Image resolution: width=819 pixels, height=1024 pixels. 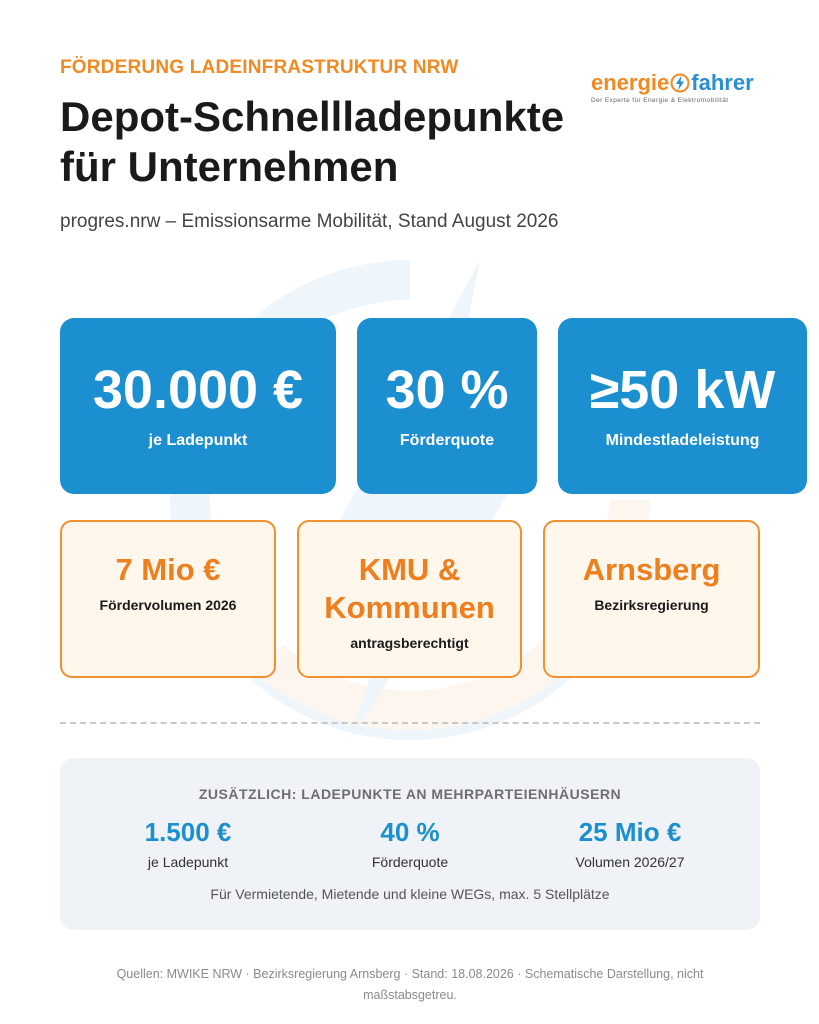 What do you see at coordinates (680, 83) in the screenshot?
I see `lightning-bolt-icon` at bounding box center [680, 83].